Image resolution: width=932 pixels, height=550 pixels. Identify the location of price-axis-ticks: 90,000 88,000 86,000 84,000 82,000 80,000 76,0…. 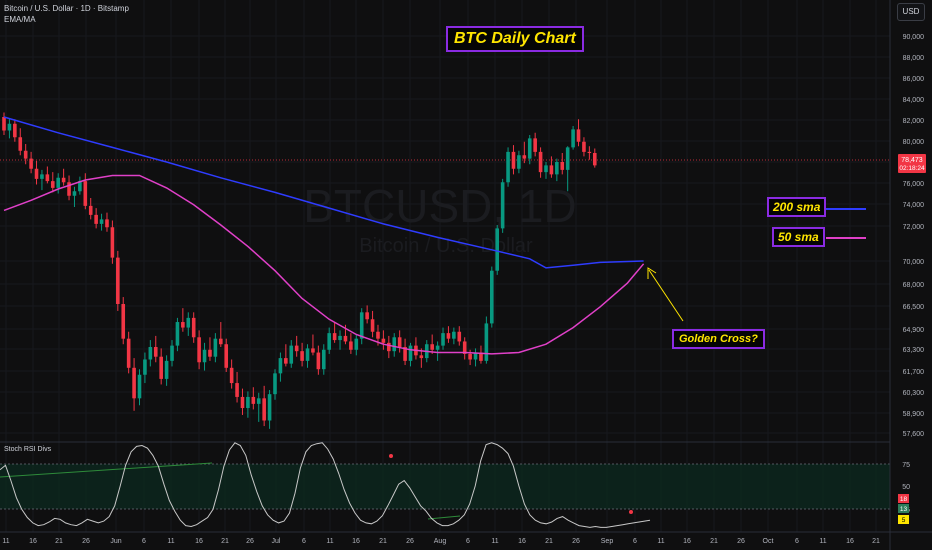
(914, 236).